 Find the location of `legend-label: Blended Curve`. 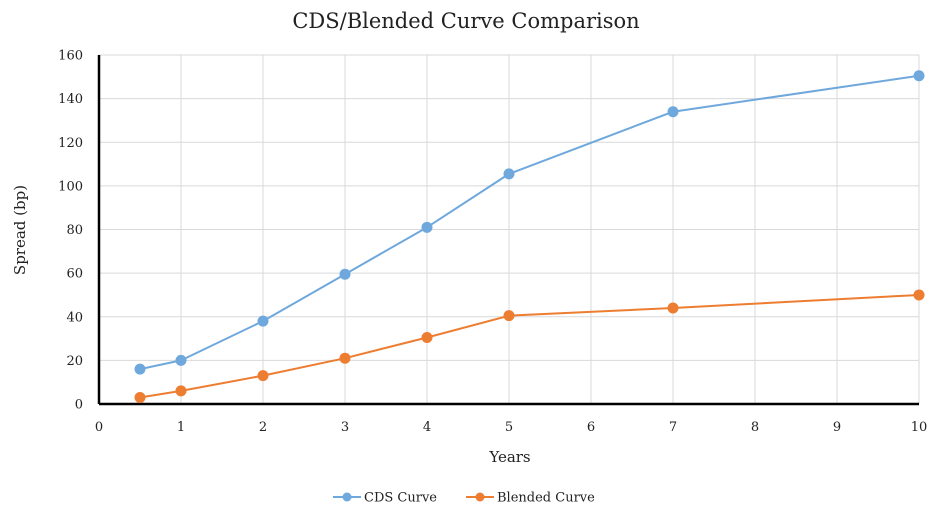

legend-label: Blended Curve is located at coordinates (546, 498).